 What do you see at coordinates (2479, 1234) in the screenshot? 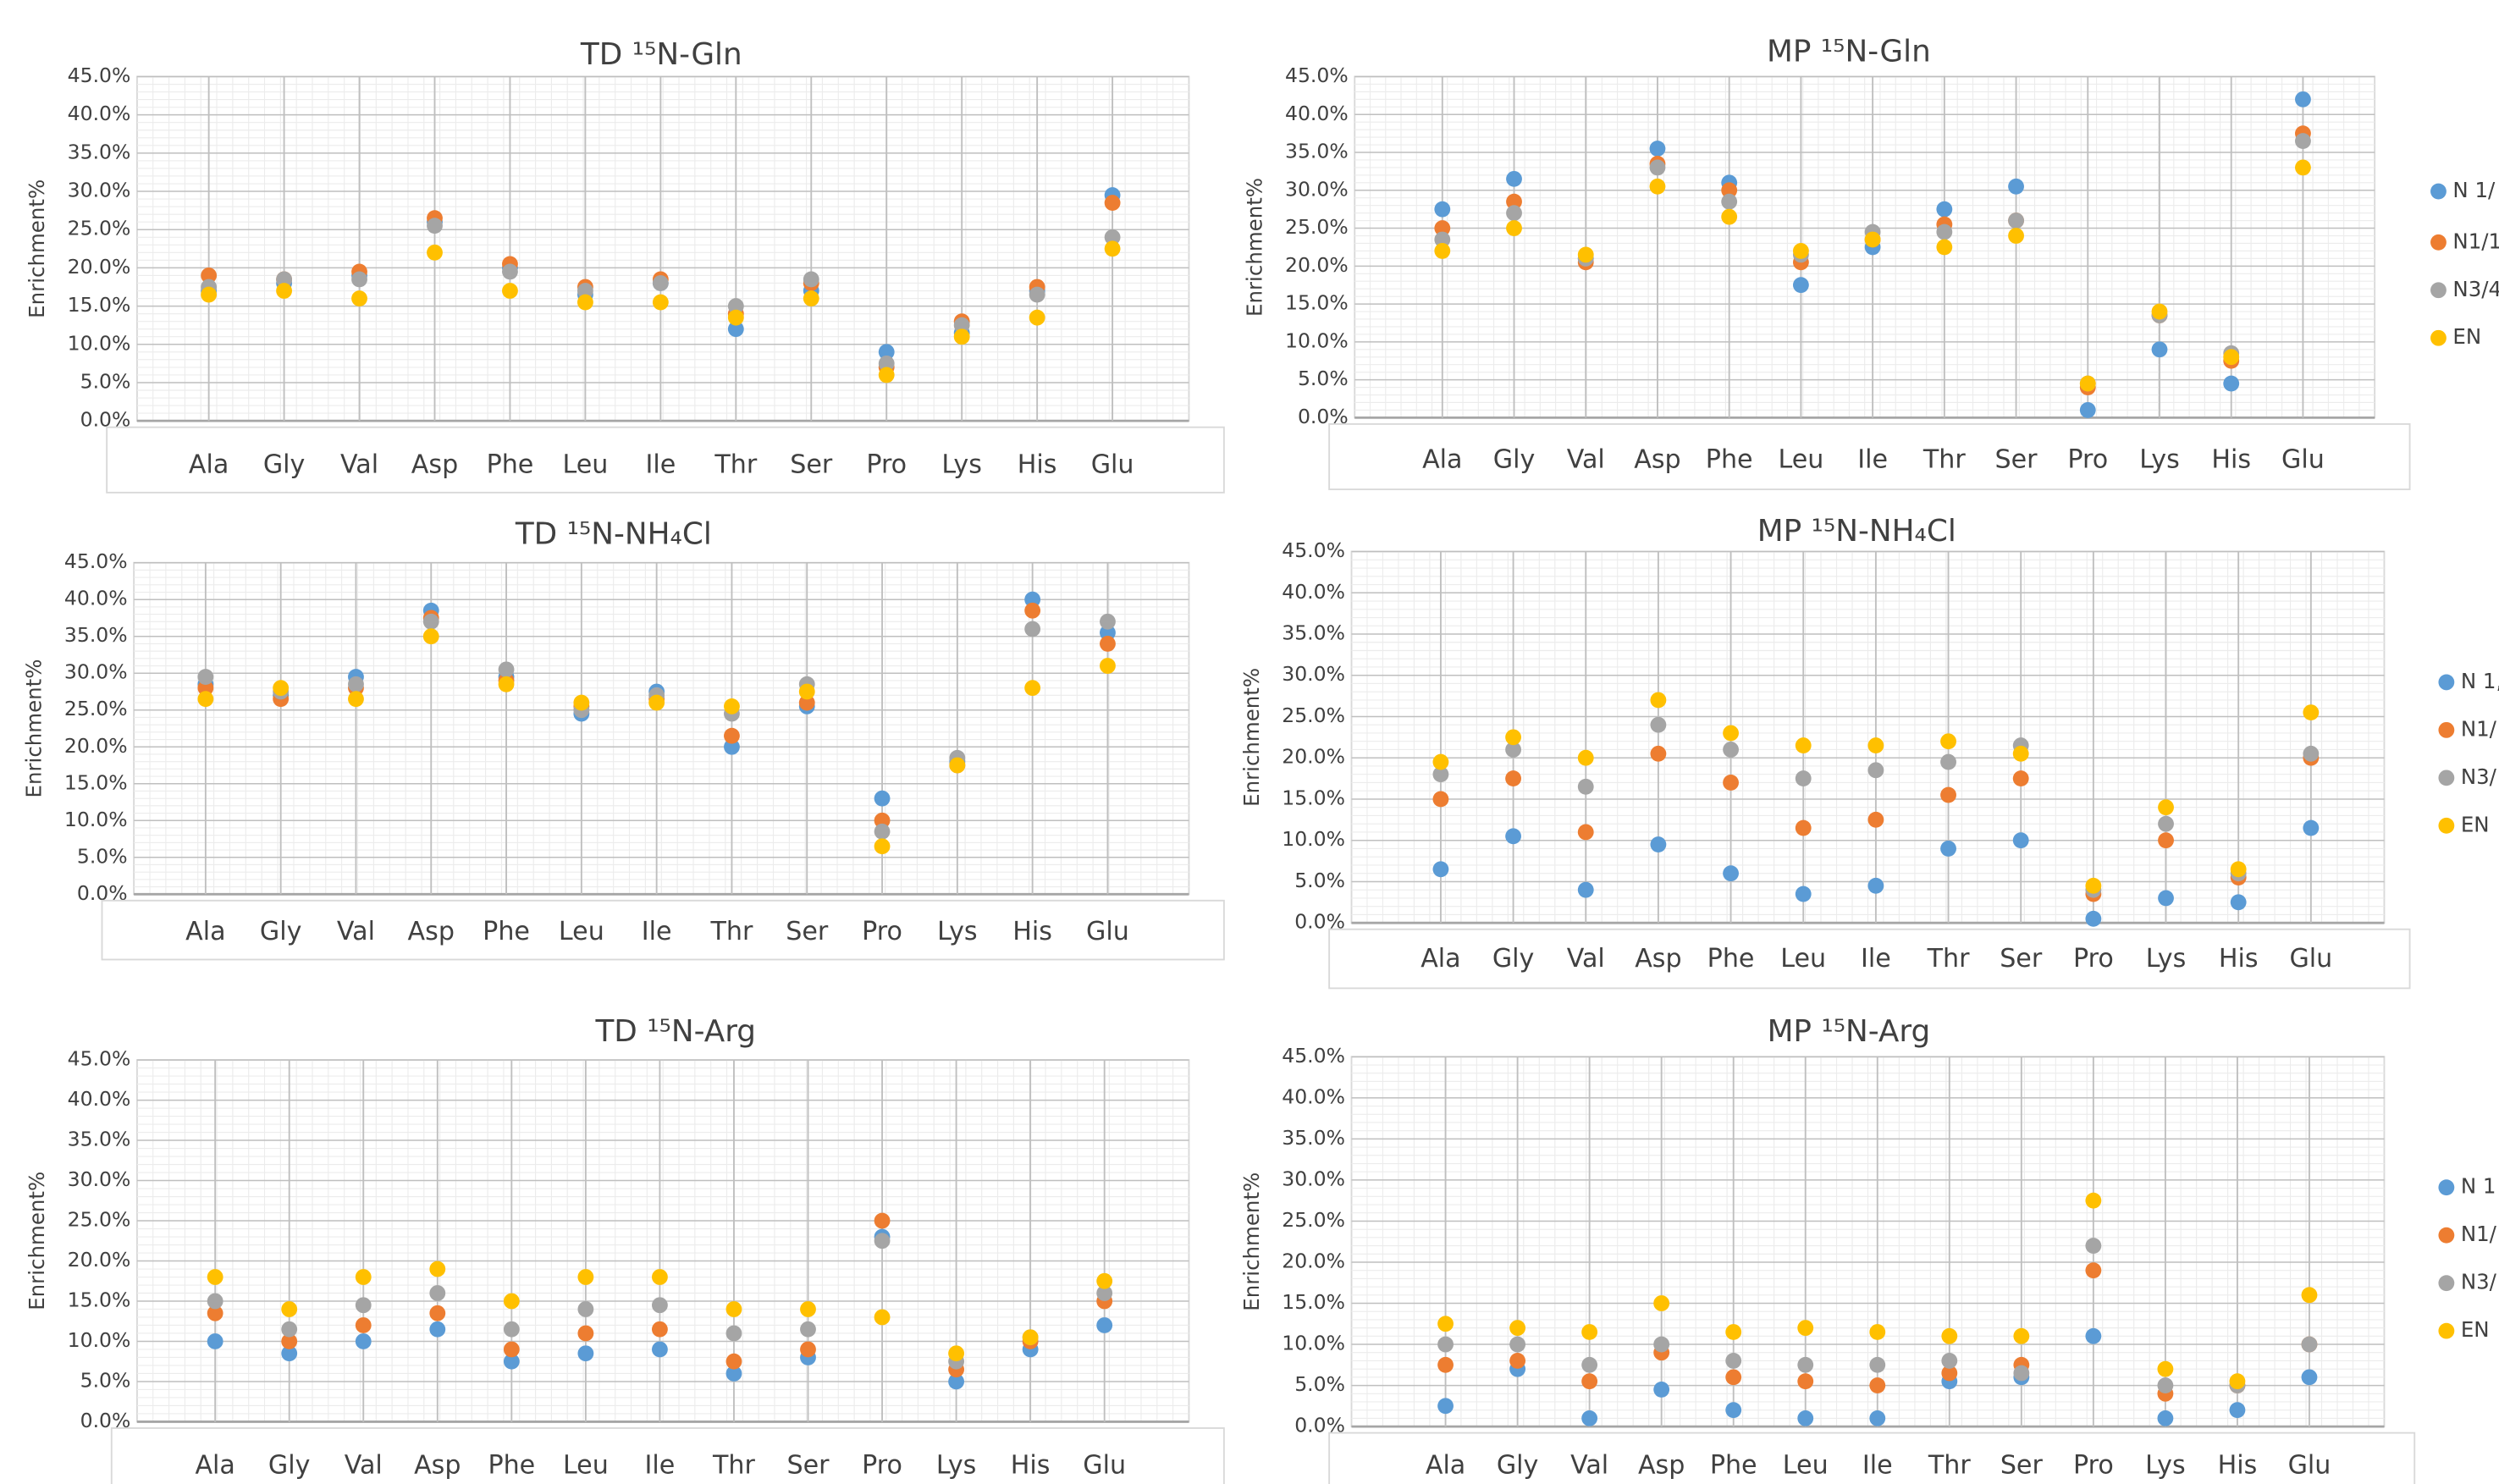
I see `legend-label: N1/` at bounding box center [2479, 1234].